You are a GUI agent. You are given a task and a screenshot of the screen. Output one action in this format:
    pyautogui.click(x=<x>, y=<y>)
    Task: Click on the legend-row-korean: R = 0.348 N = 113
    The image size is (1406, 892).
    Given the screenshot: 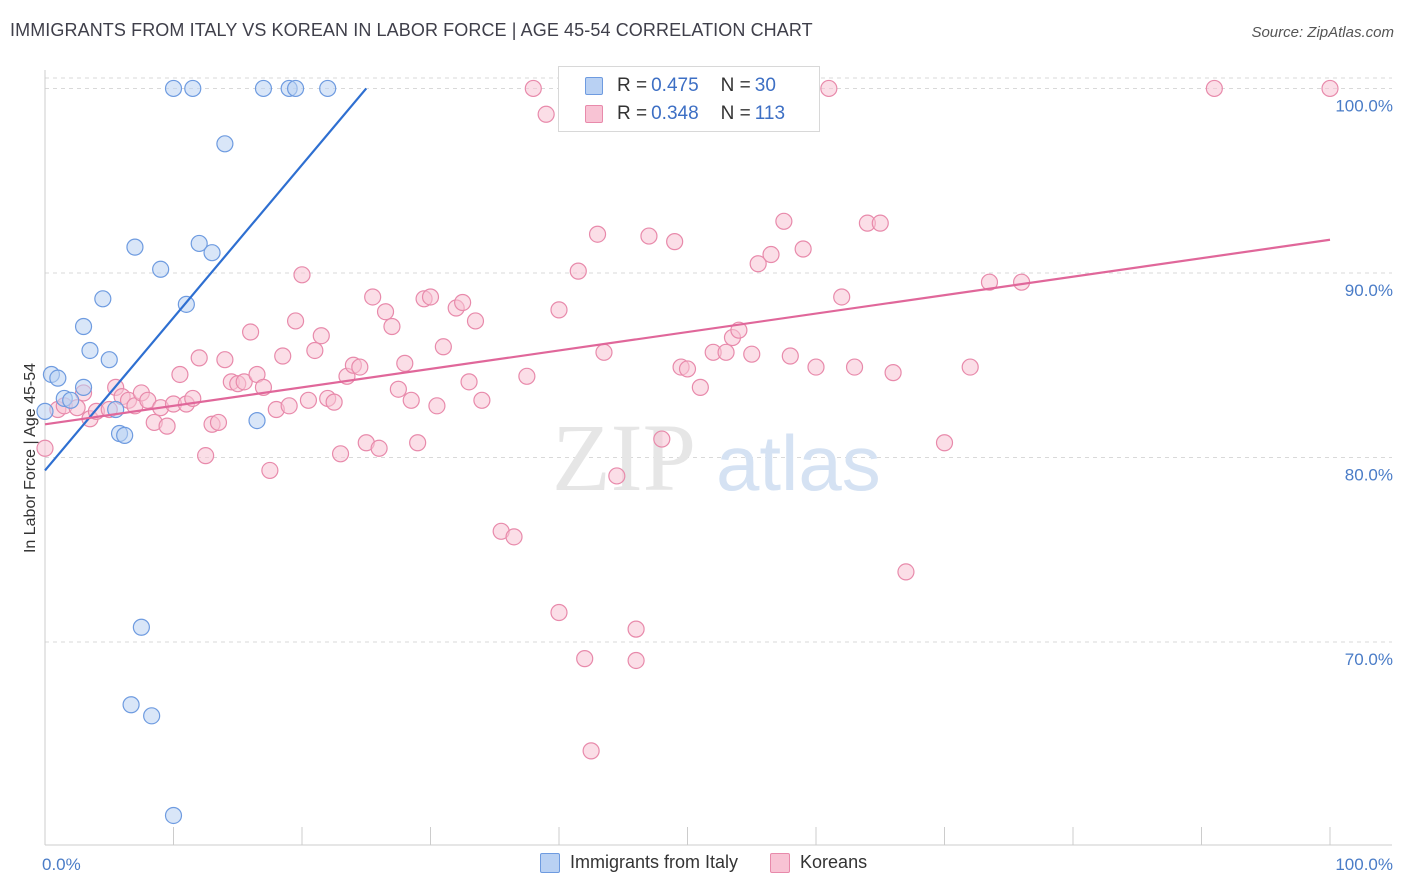 What is the action you would take?
    pyautogui.click(x=685, y=114)
    